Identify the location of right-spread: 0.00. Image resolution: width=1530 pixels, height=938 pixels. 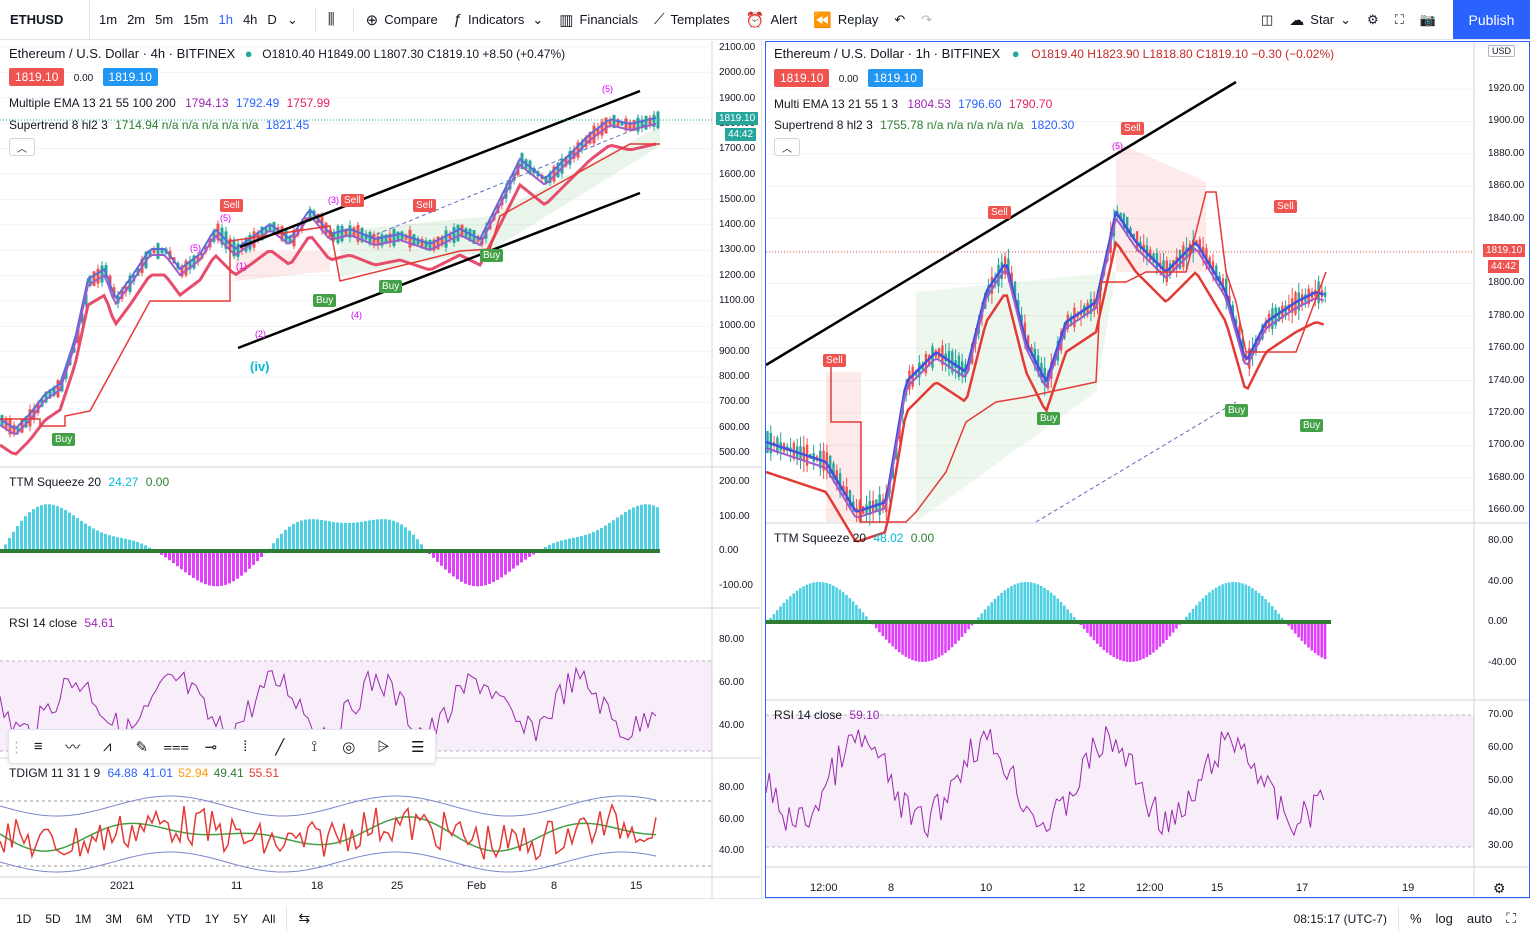
(848, 79).